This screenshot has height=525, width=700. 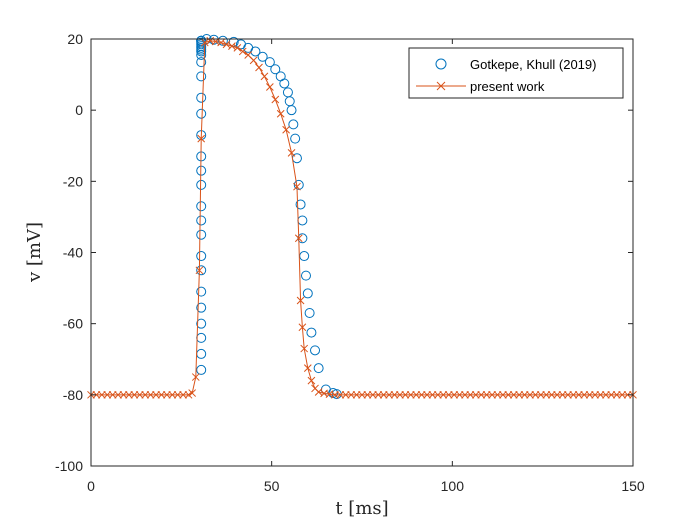 What do you see at coordinates (73, 181) in the screenshot?
I see `y-tick-label: -20` at bounding box center [73, 181].